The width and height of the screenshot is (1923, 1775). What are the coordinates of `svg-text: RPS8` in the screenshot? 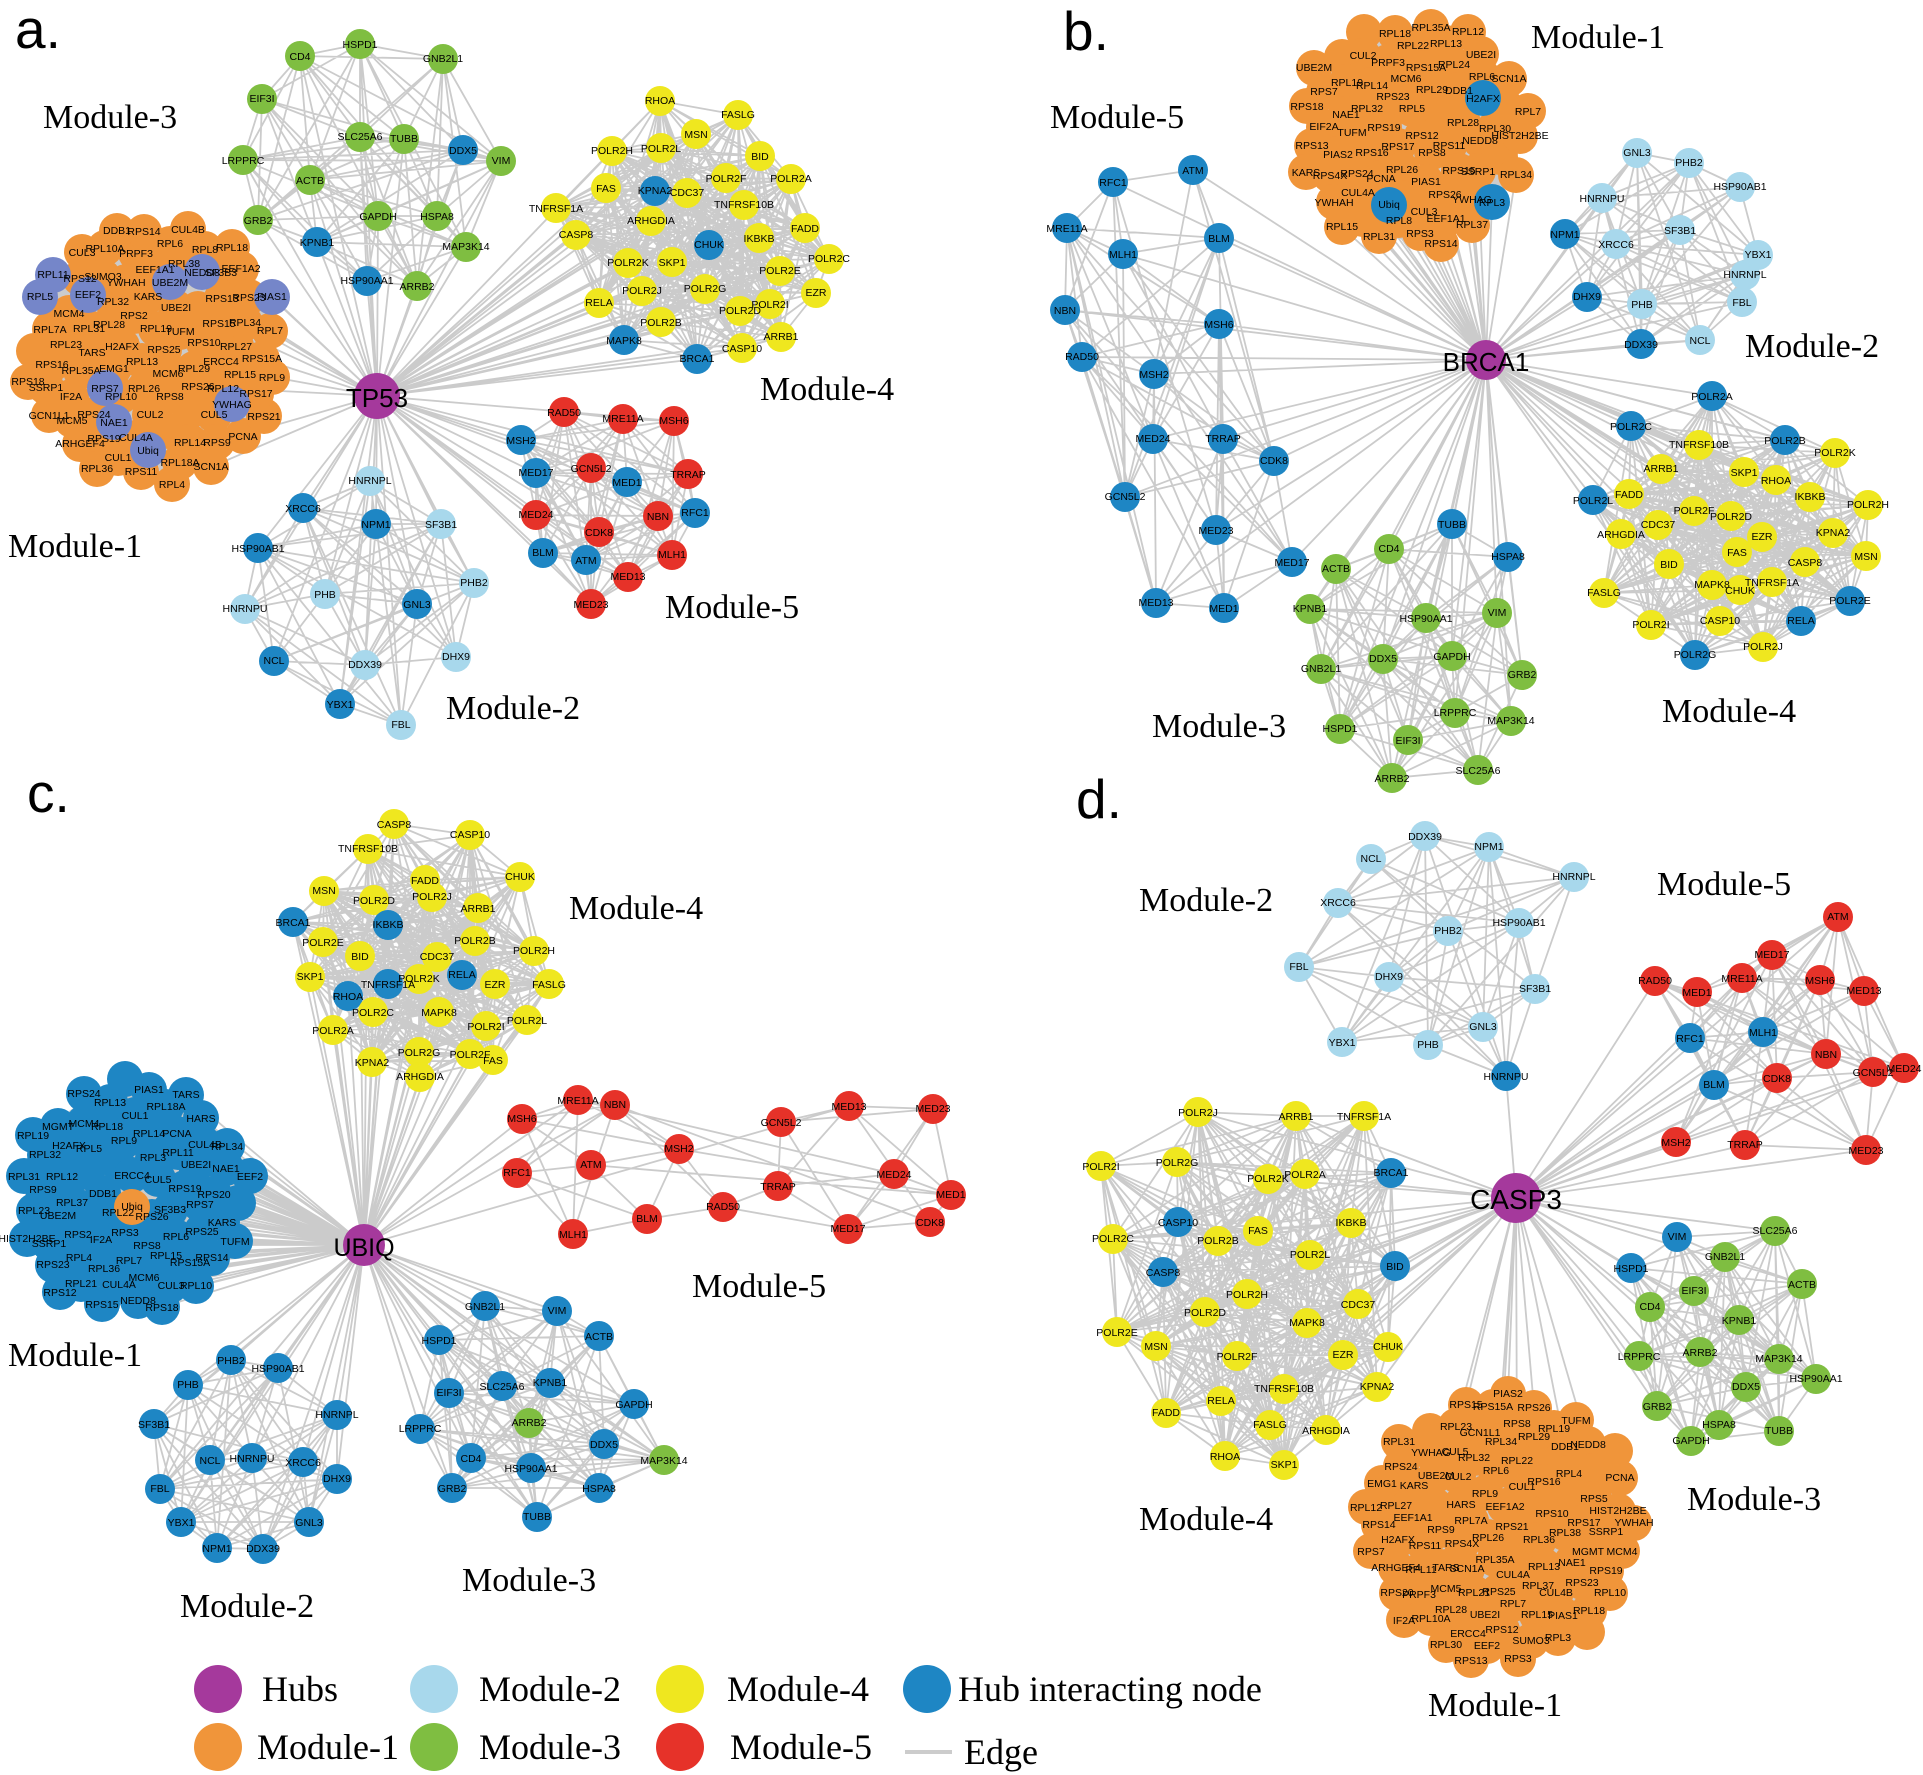 It's located at (1432, 153).